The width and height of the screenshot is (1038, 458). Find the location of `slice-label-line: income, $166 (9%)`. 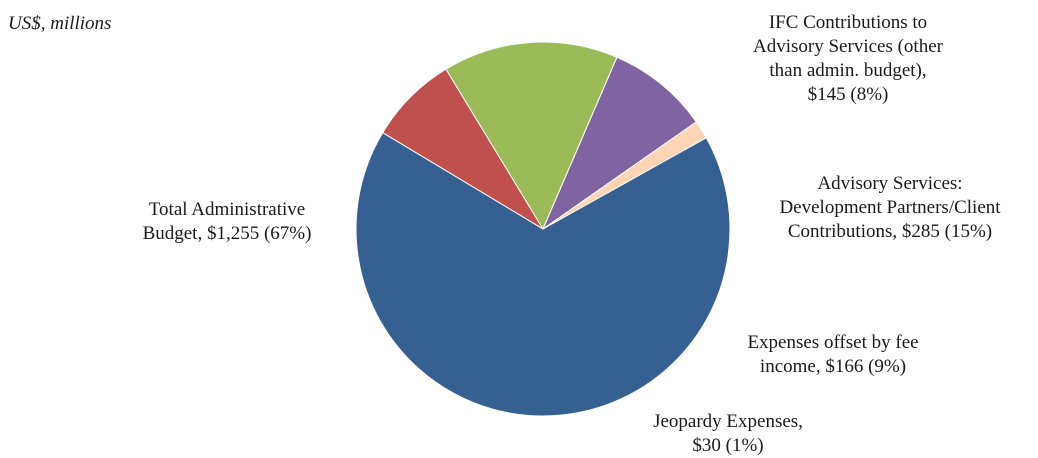

slice-label-line: income, $166 (9%) is located at coordinates (833, 366).